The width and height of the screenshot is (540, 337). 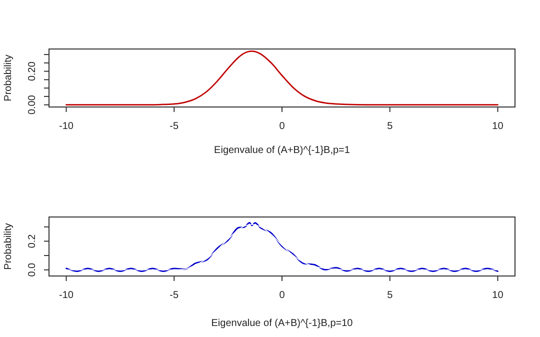 I want to click on y-tick-label: 0.0, so click(x=32, y=269).